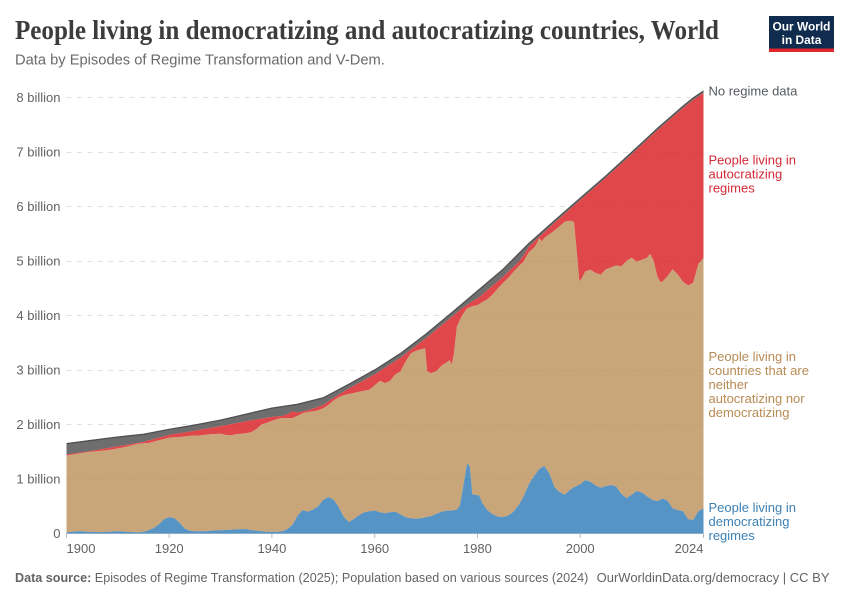  I want to click on svg-text: 3 billion, so click(38, 370).